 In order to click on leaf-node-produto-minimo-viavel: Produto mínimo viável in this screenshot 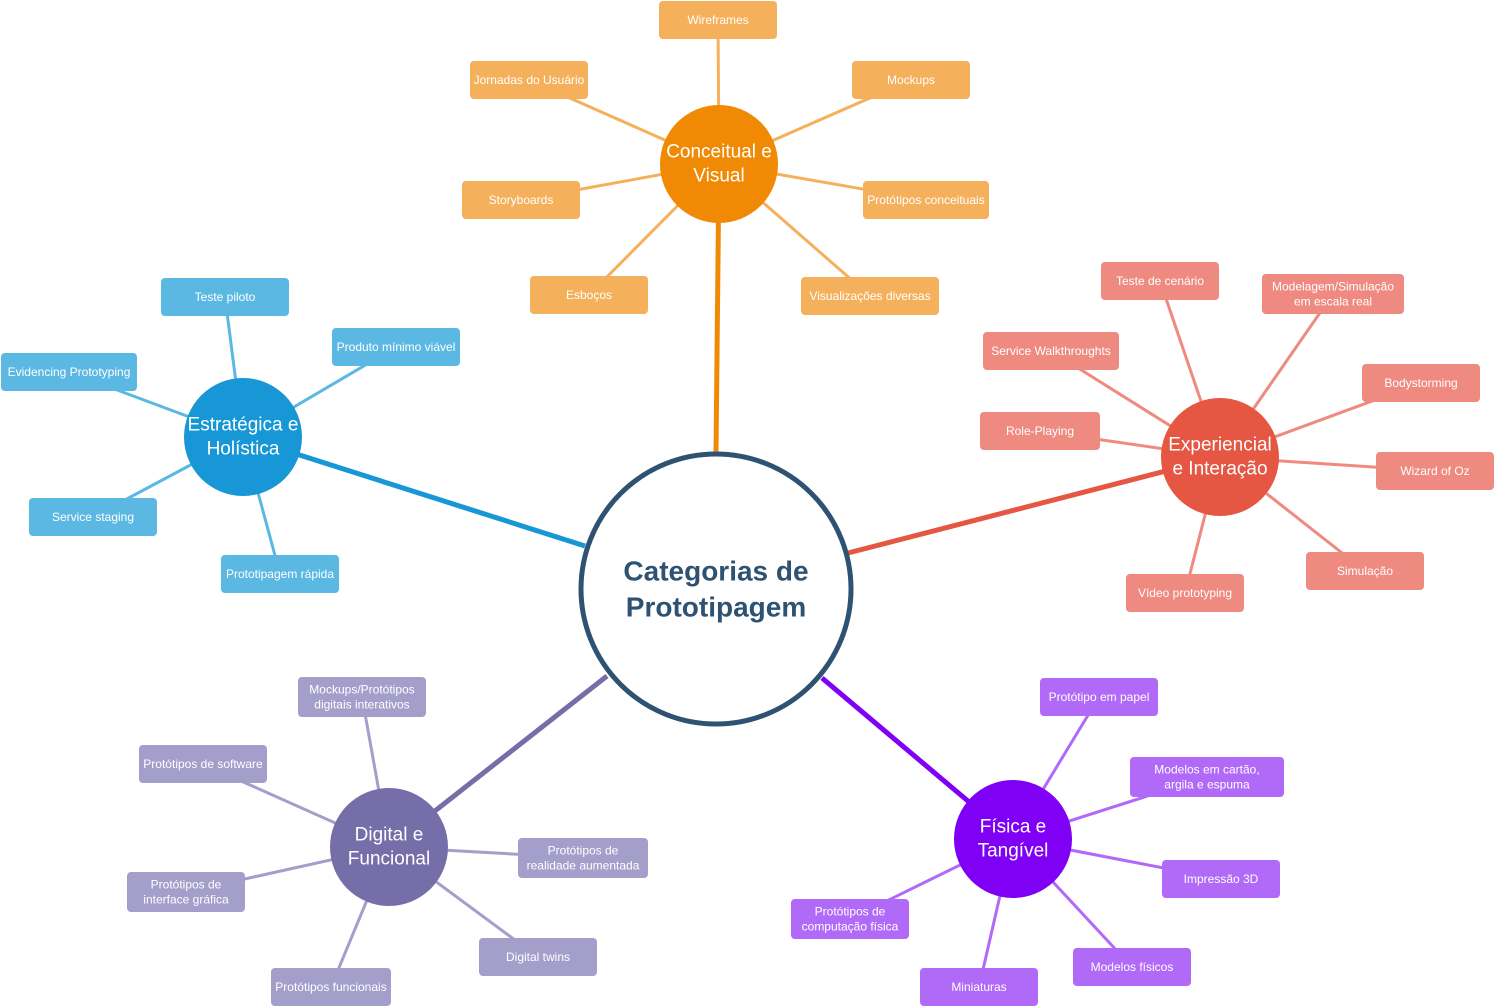, I will do `click(396, 347)`.